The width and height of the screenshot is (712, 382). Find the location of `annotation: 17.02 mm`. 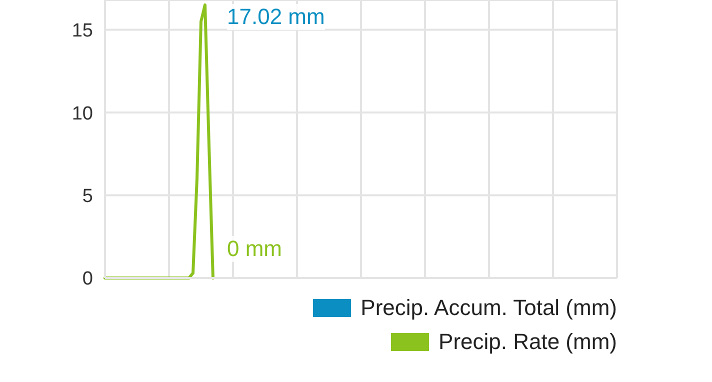

annotation: 17.02 mm is located at coordinates (276, 17).